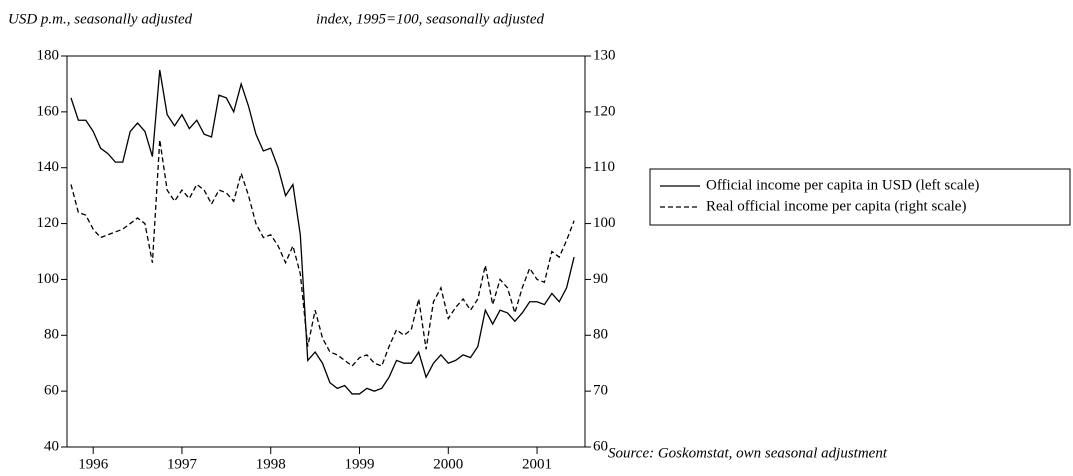 The image size is (1073, 476). I want to click on y2-tick-label: 120, so click(604, 111).